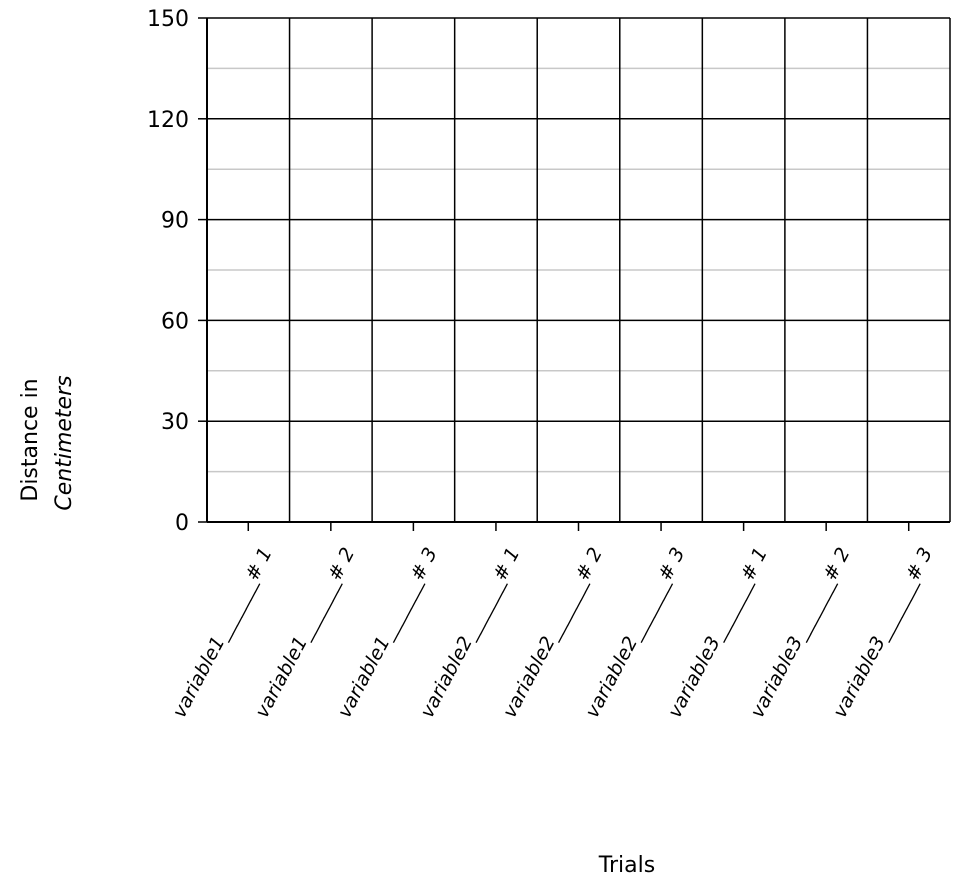 This screenshot has height=886, width=968. Describe the element at coordinates (168, 19) in the screenshot. I see `y-tick-label: 150` at that location.